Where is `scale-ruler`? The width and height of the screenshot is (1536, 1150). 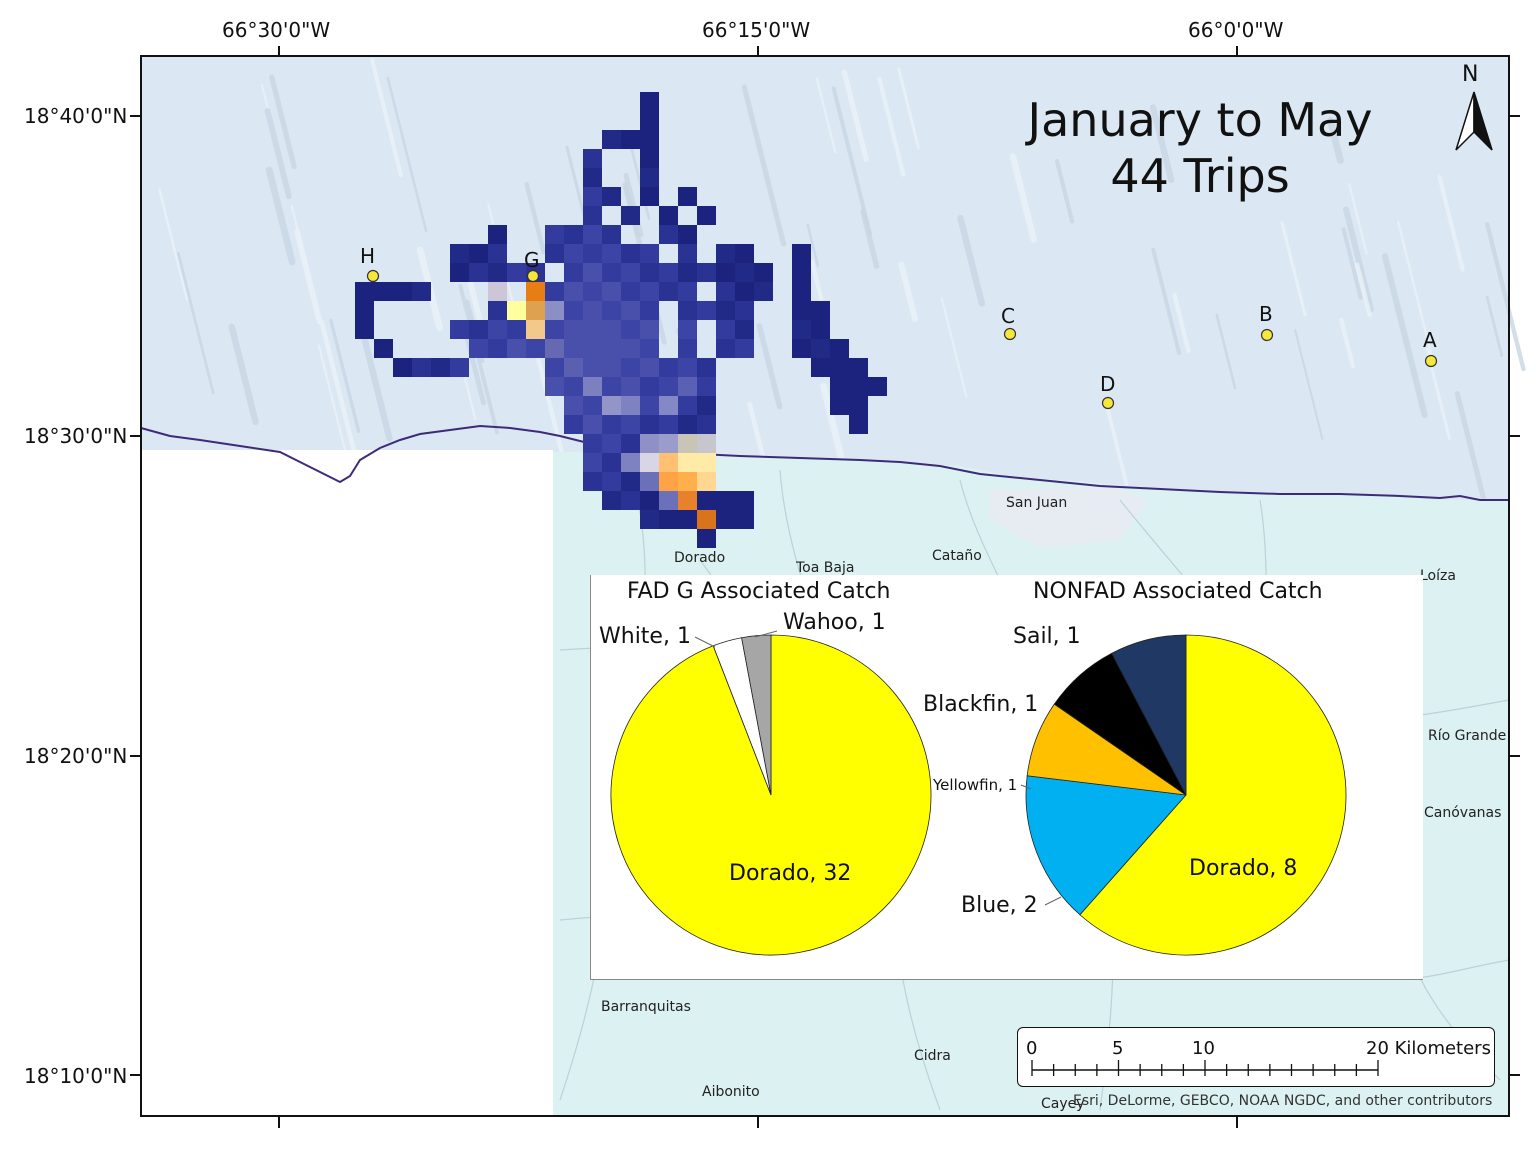 scale-ruler is located at coordinates (1205, 1068).